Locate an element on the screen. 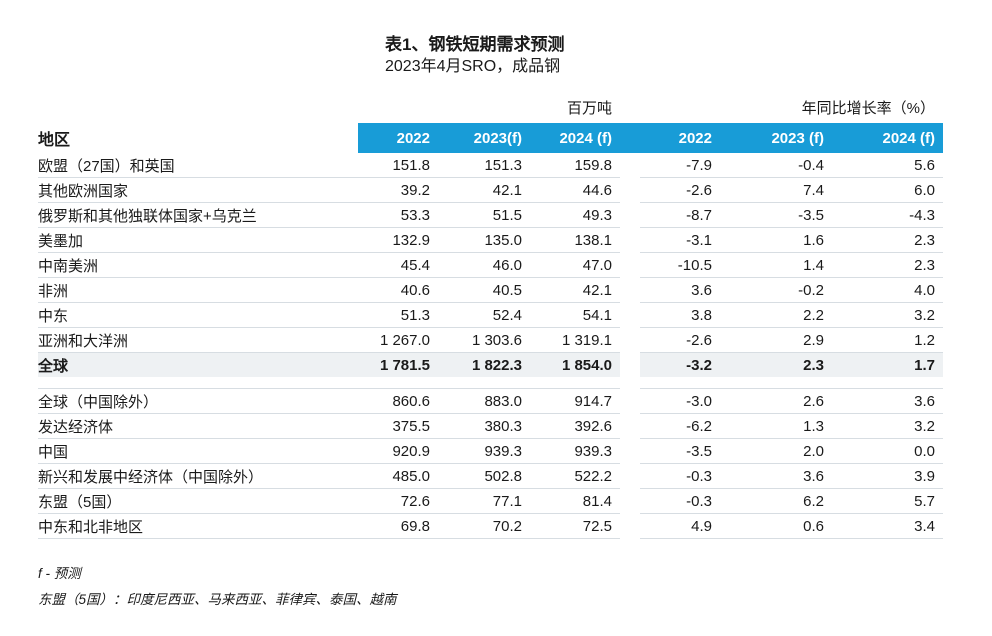 The height and width of the screenshot is (636, 992). value-cell-million-tonnes: 522.2 is located at coordinates (575, 476).